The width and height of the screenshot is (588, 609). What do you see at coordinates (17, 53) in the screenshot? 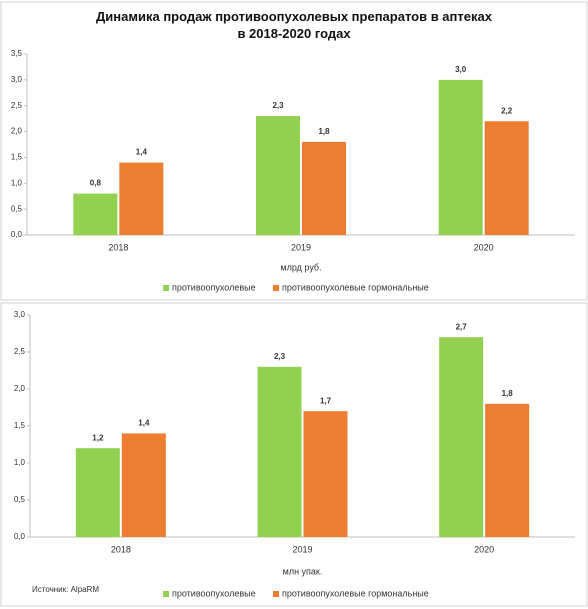
I see `y-tick-label: 3,5` at bounding box center [17, 53].